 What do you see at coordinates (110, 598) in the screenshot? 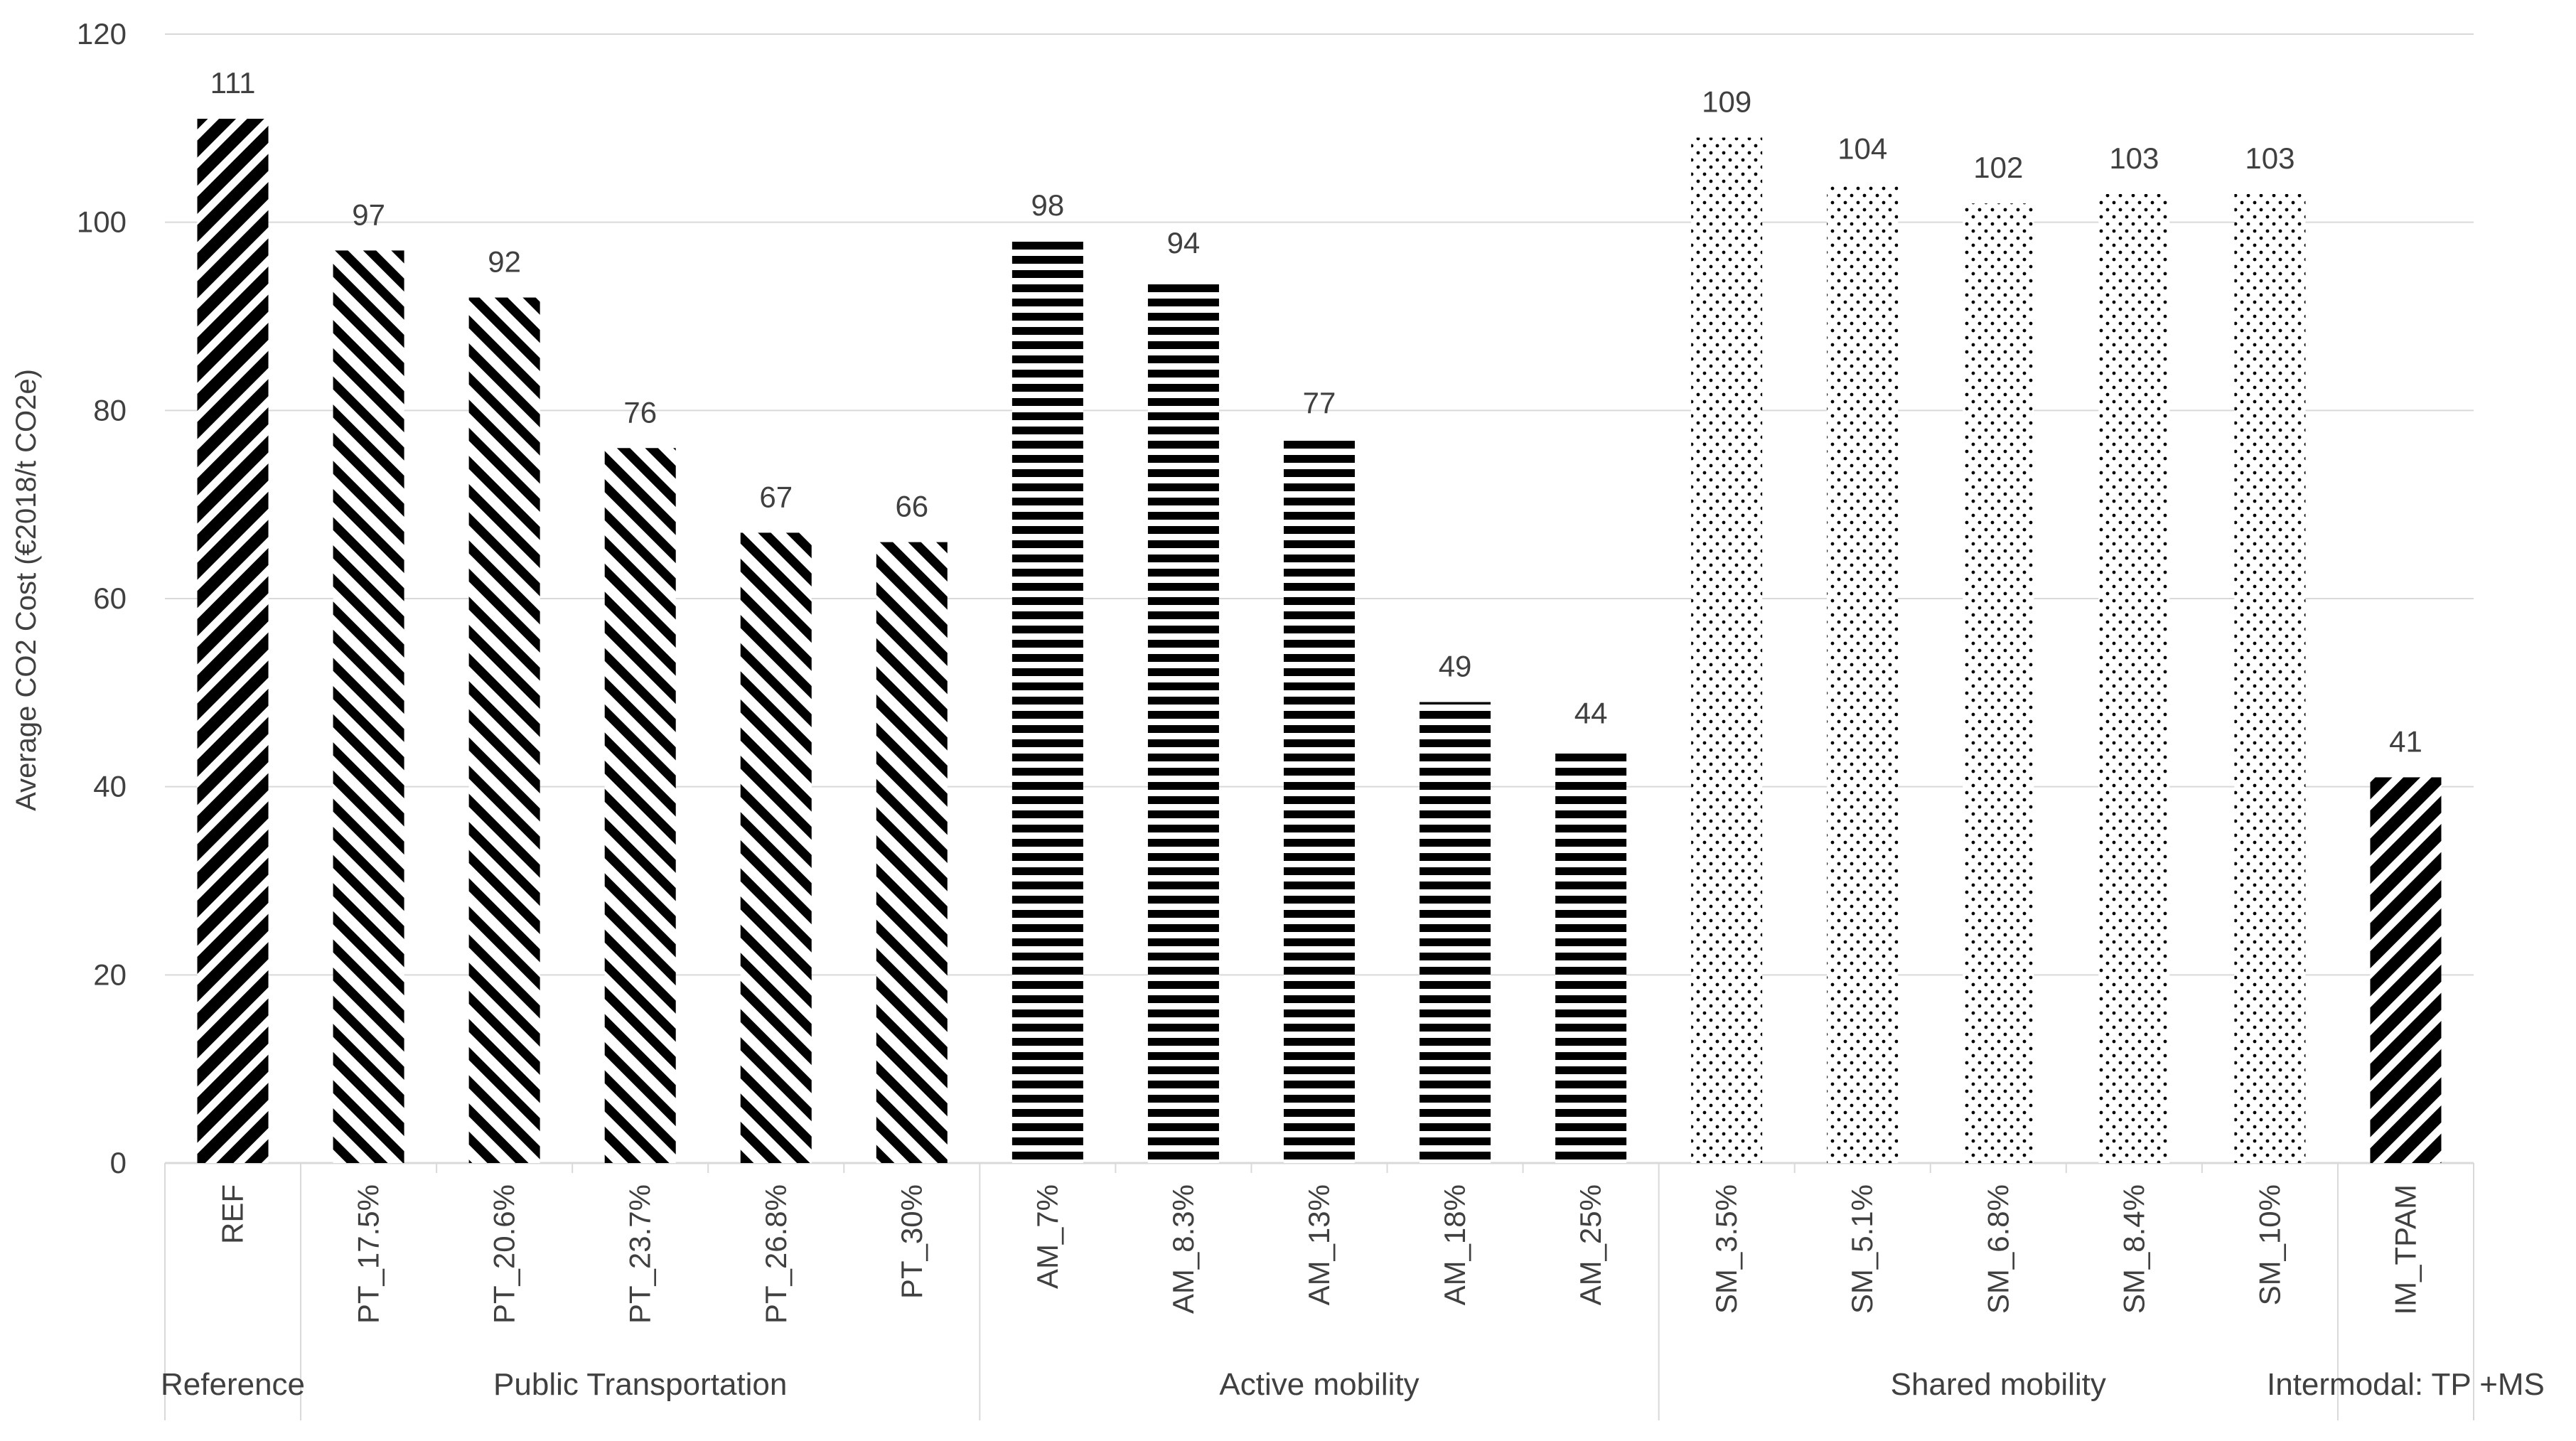
I see `y-tick-label: 60` at bounding box center [110, 598].